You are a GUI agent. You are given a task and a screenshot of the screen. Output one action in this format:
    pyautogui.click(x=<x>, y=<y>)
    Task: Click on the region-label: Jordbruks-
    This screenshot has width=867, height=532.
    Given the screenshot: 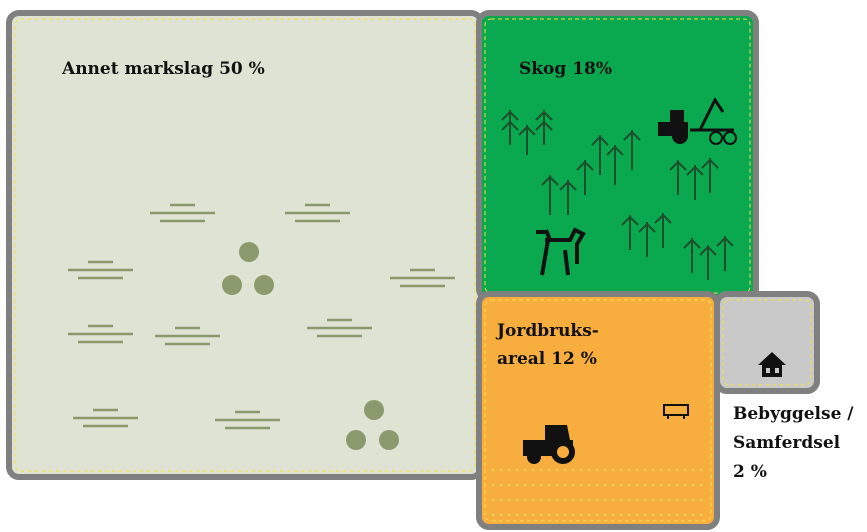 What is the action you would take?
    pyautogui.click(x=547, y=331)
    